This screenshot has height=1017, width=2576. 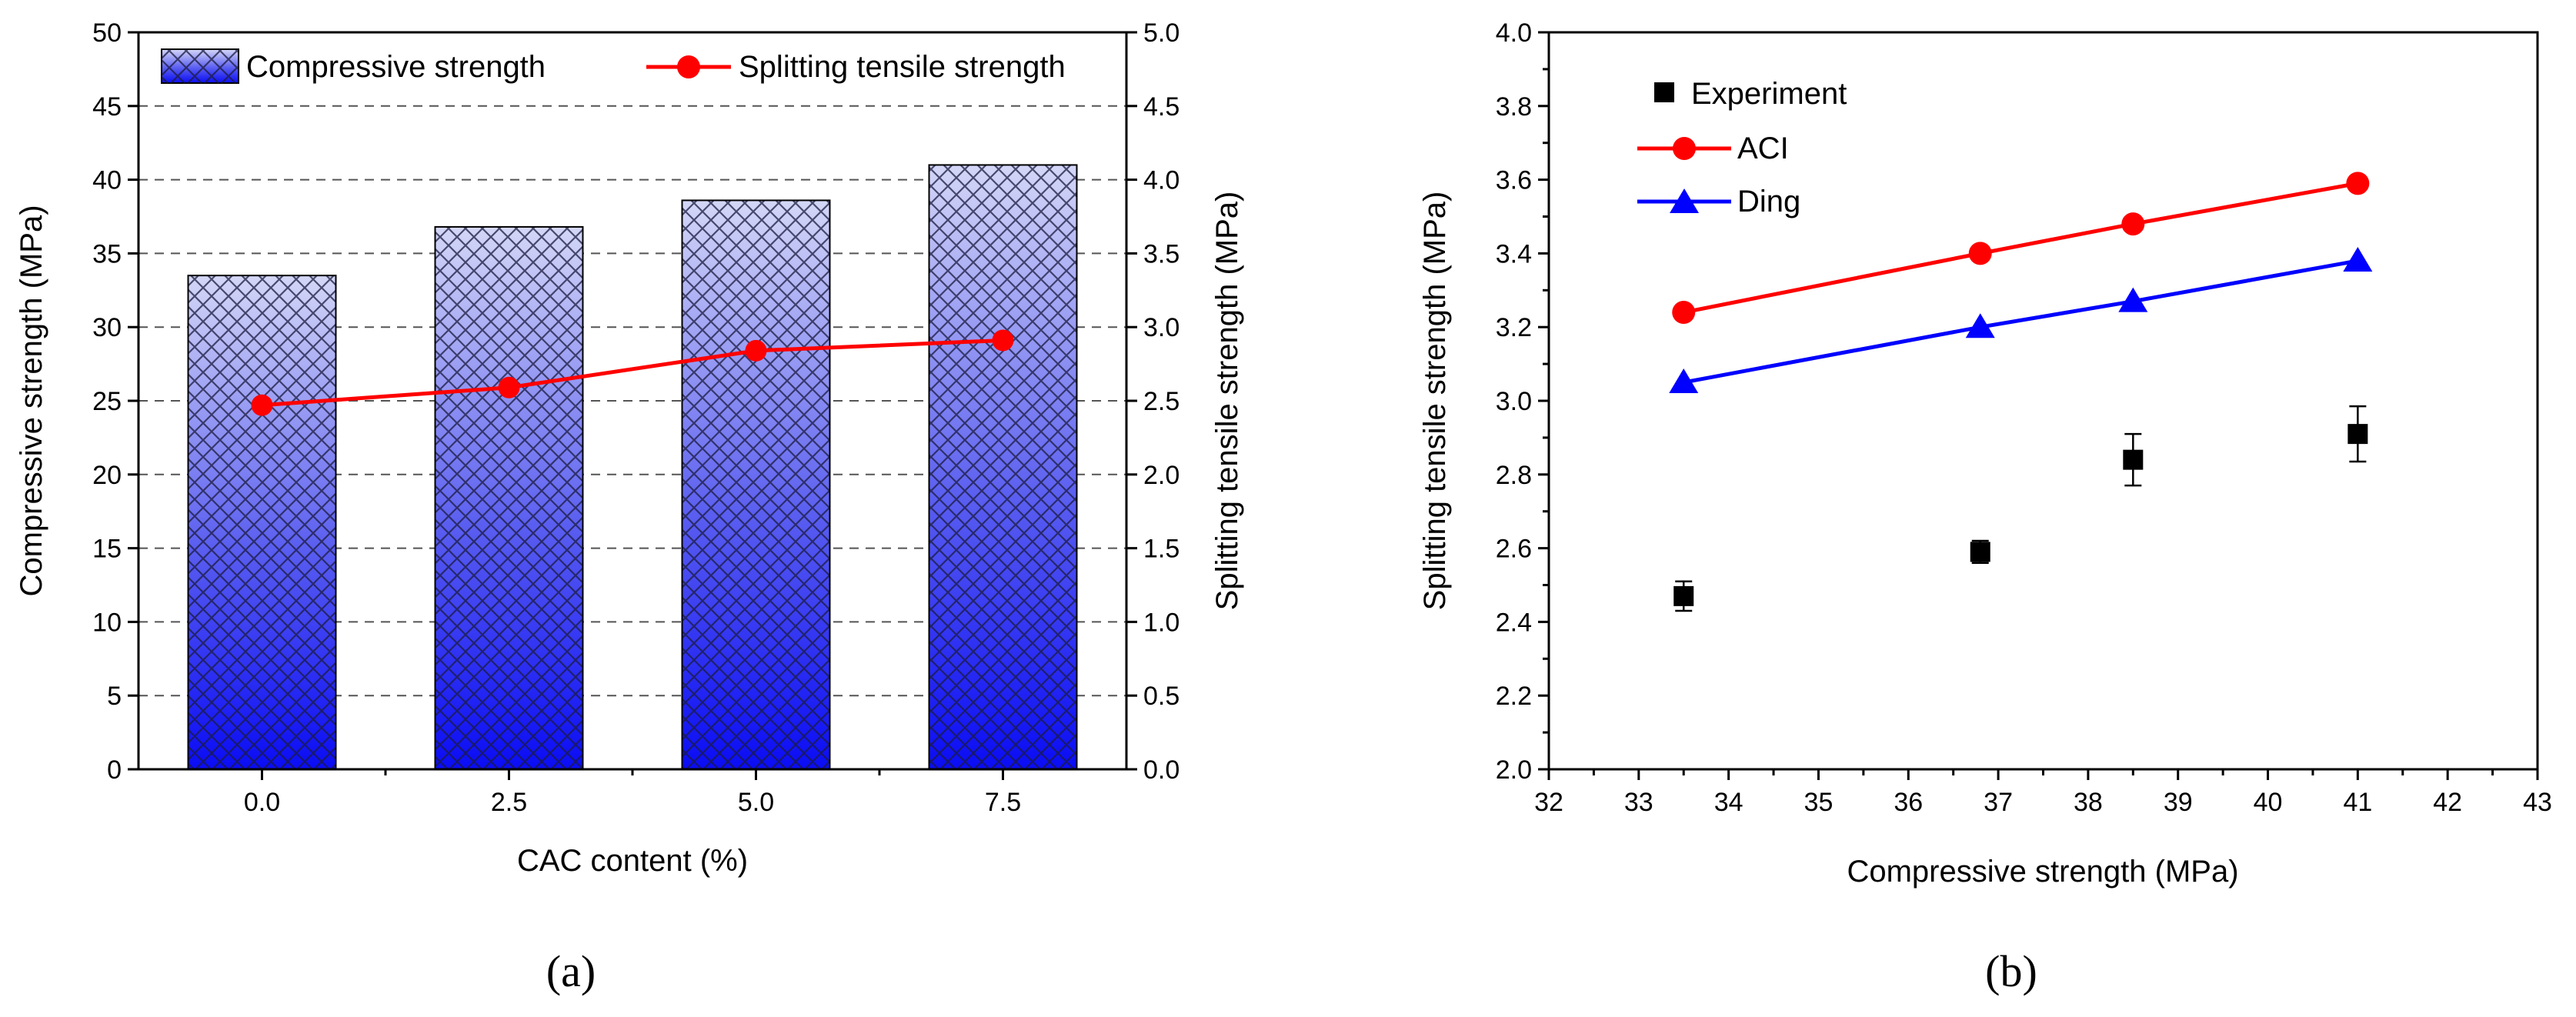 What do you see at coordinates (756, 802) in the screenshot?
I see `a-x-tick-label: 5.0` at bounding box center [756, 802].